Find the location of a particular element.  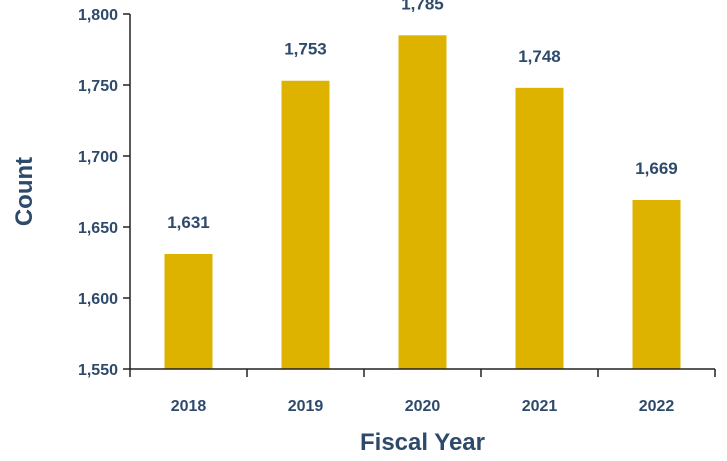

bar-2019 is located at coordinates (305, 225).